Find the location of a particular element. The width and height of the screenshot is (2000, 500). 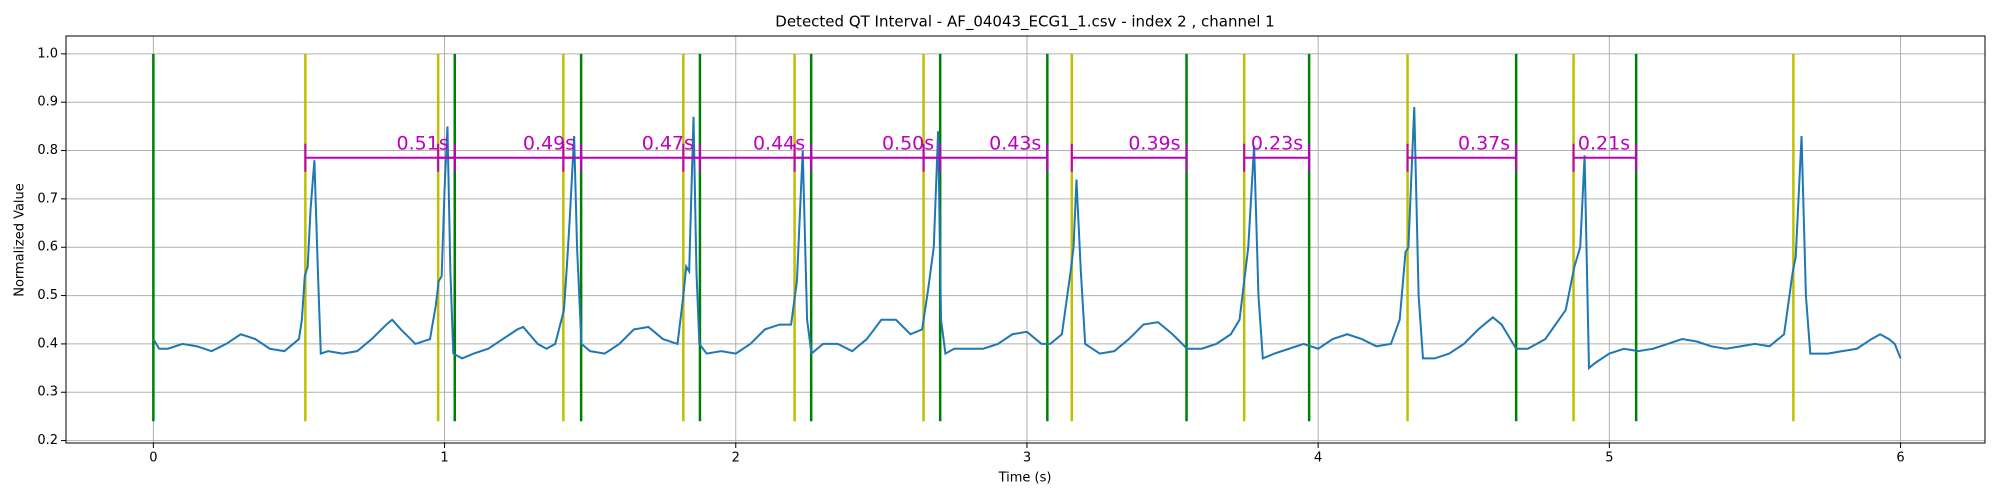

y-tick-label: 0.8 is located at coordinates (47, 150).